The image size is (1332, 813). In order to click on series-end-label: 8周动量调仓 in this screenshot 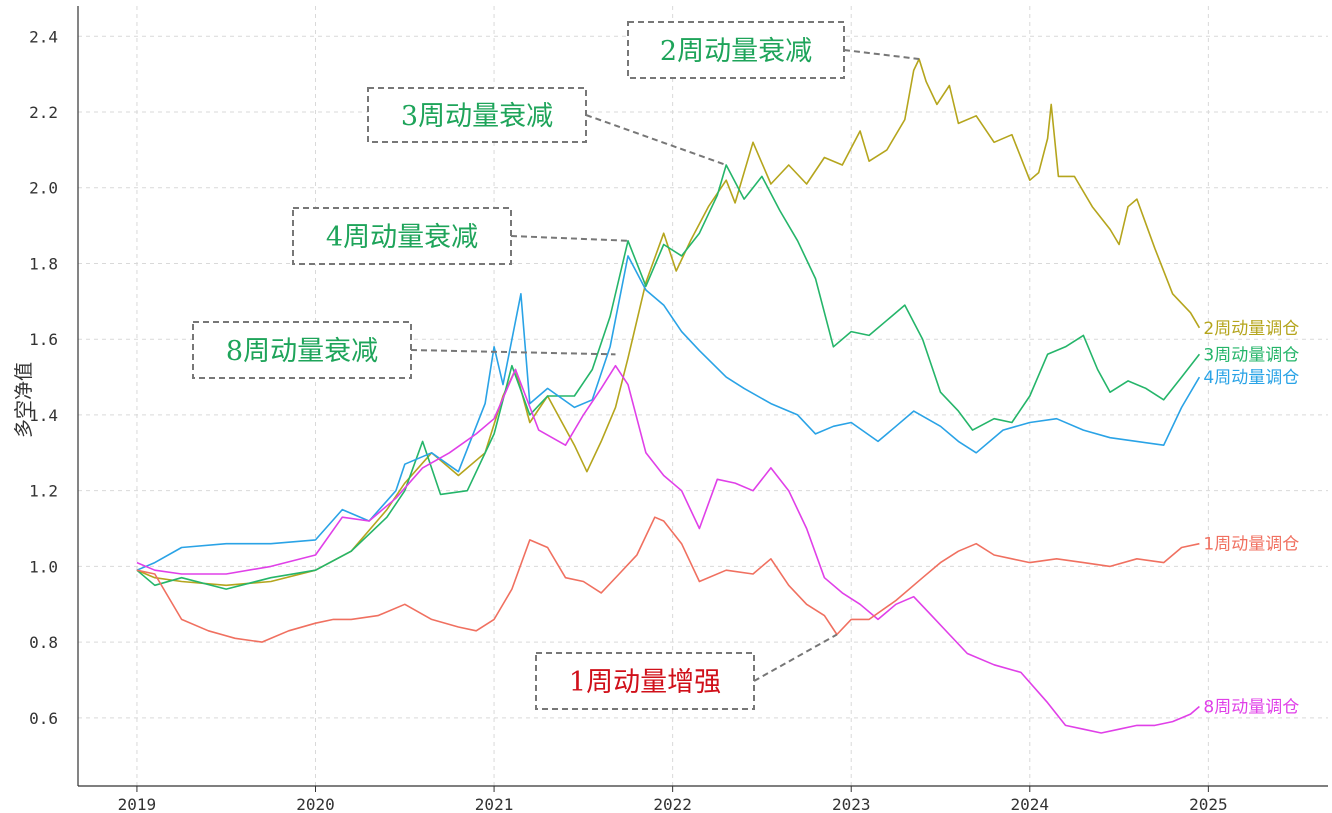, I will do `click(1251, 707)`.